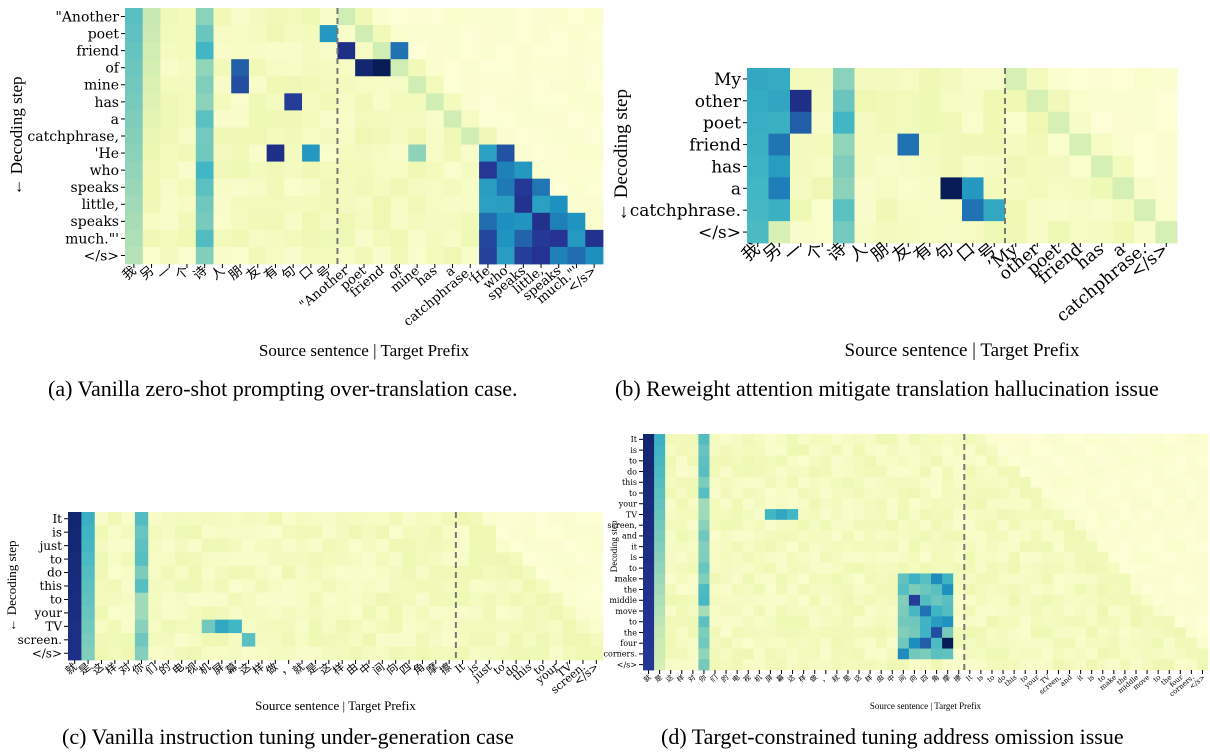  What do you see at coordinates (857, 678) in the screenshot?
I see `x-tick-label: 这` at bounding box center [857, 678].